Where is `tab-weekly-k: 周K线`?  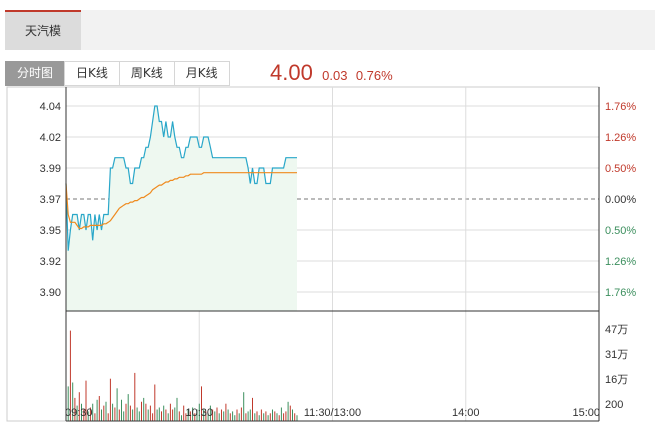
tab-weekly-k: 周K线 is located at coordinates (146, 73).